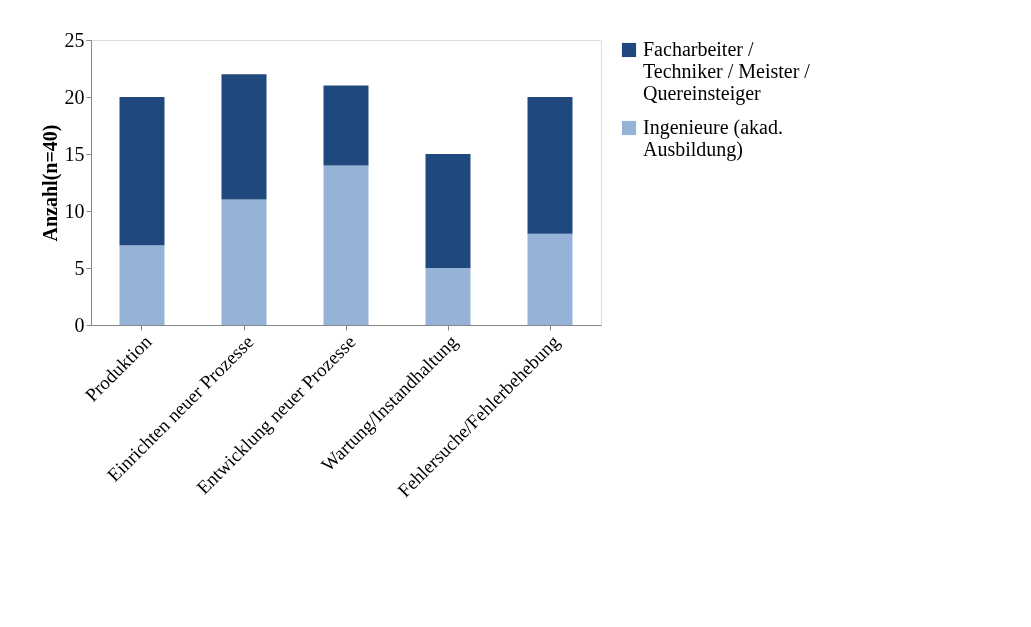 The image size is (1031, 627). I want to click on y-tick-label: 15, so click(74, 153).